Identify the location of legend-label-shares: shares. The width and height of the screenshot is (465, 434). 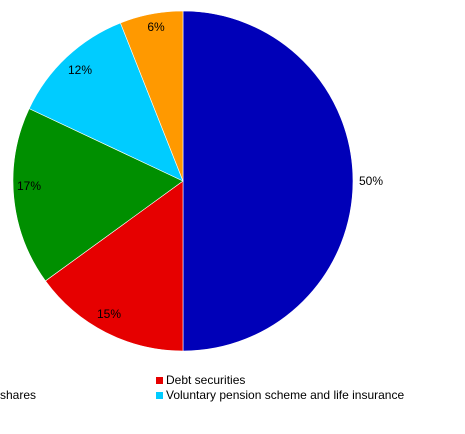
(18, 395).